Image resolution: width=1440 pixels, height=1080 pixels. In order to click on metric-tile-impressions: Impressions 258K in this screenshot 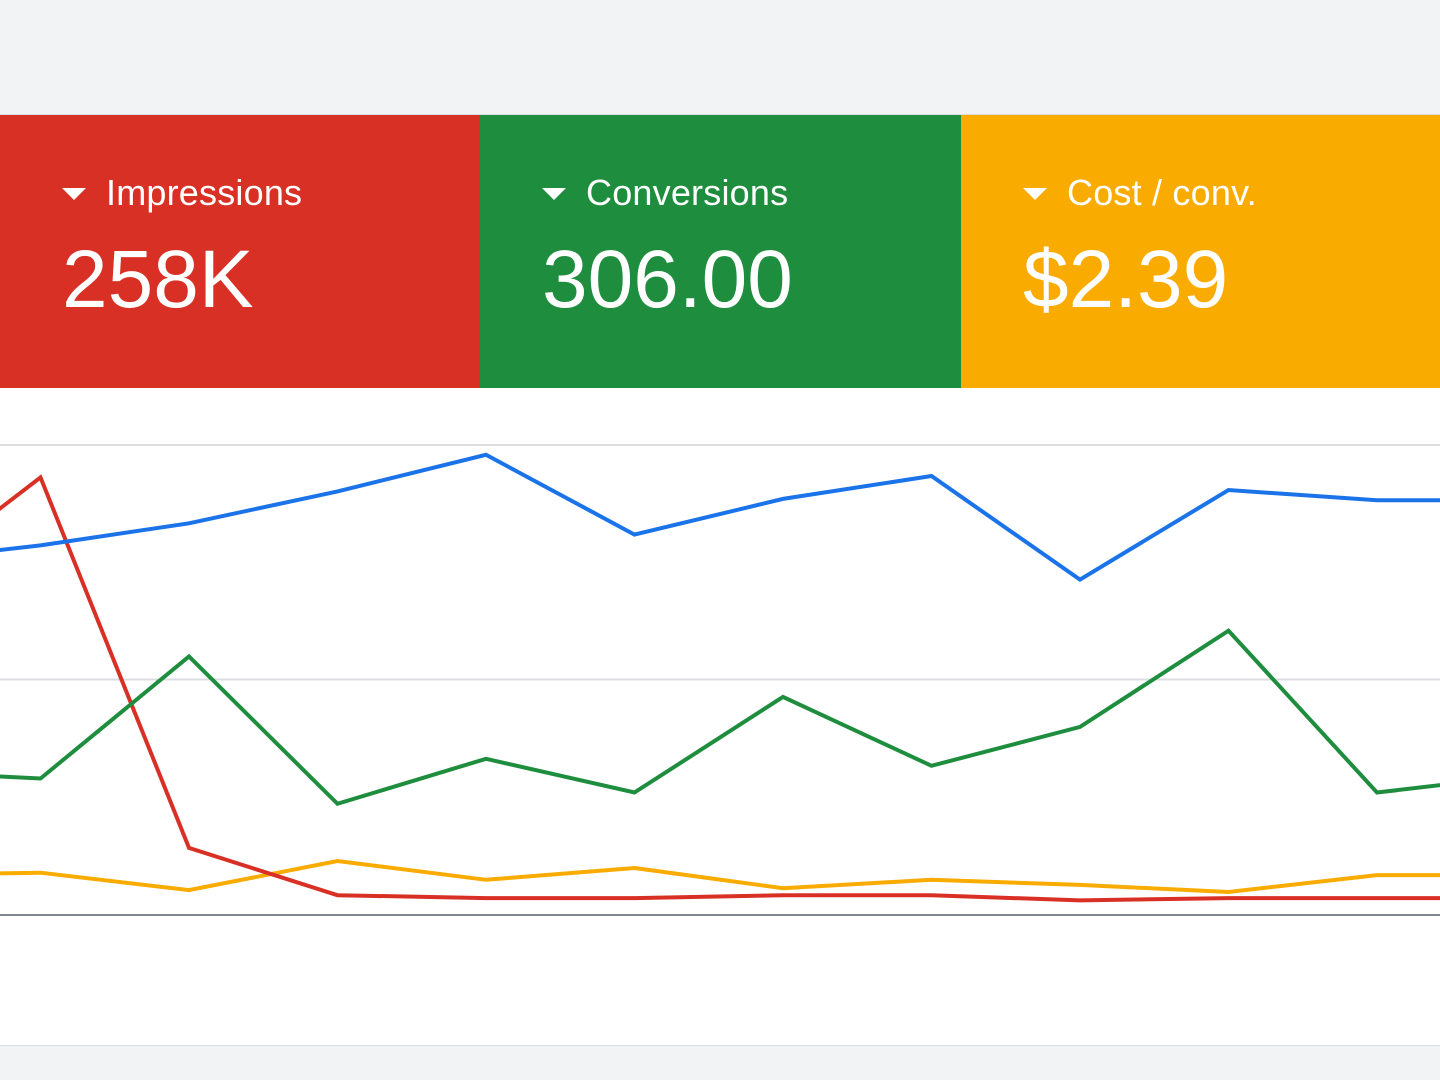, I will do `click(240, 251)`.